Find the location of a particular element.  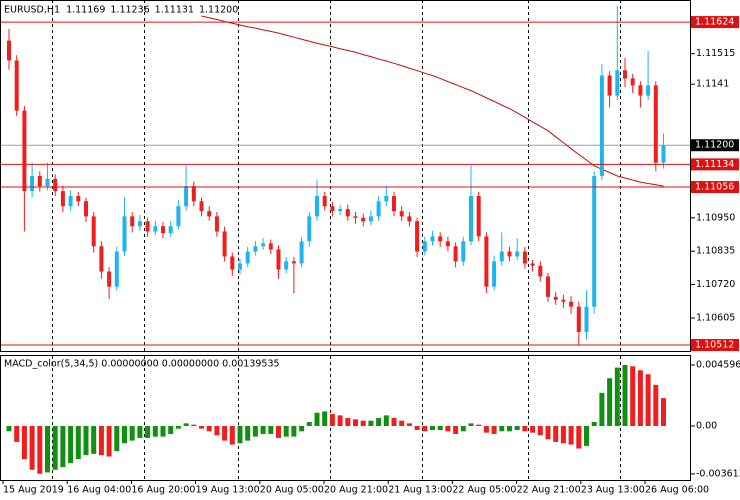

header-value: 1.11236 is located at coordinates (129, 10).